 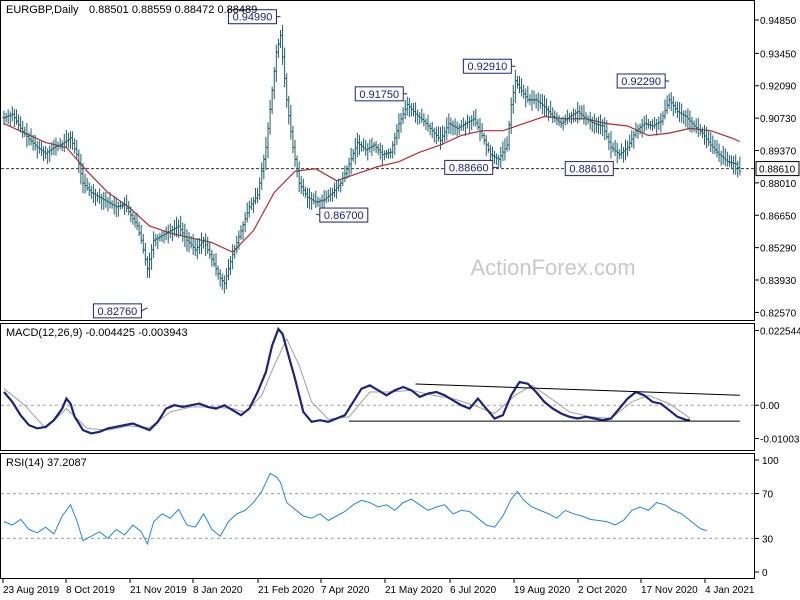 What do you see at coordinates (778, 184) in the screenshot?
I see `price-tick-label: 0.88010` at bounding box center [778, 184].